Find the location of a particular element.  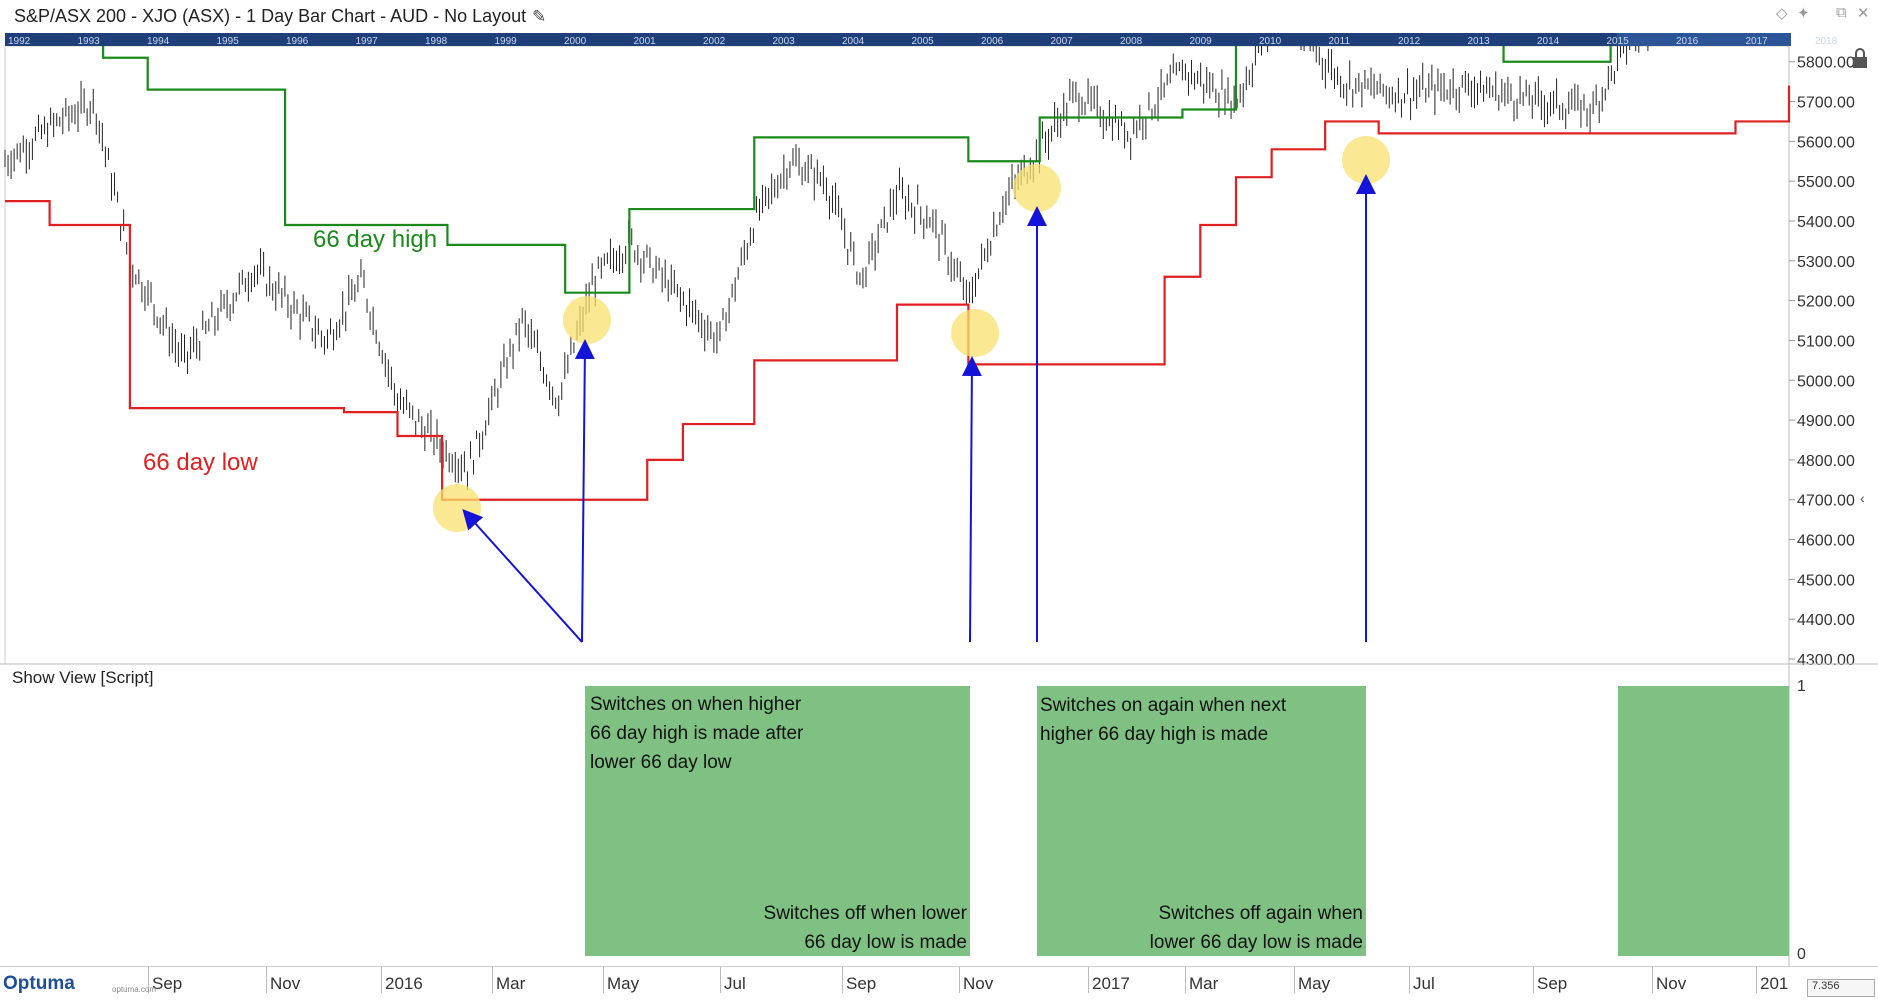

x-tick-label: Nov is located at coordinates (978, 983).